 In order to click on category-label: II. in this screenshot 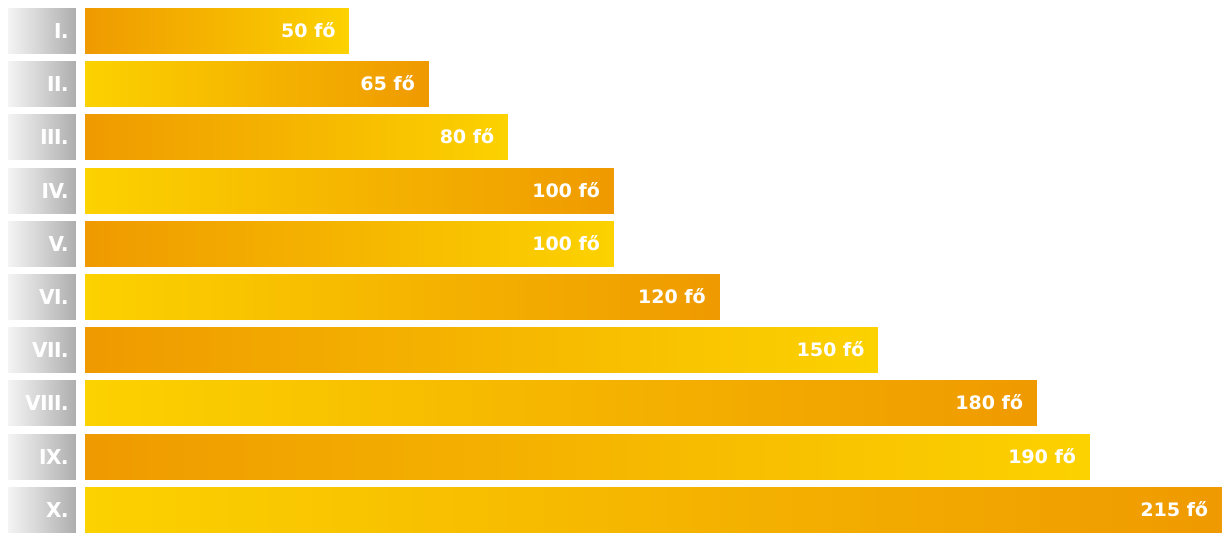, I will do `click(42, 84)`.